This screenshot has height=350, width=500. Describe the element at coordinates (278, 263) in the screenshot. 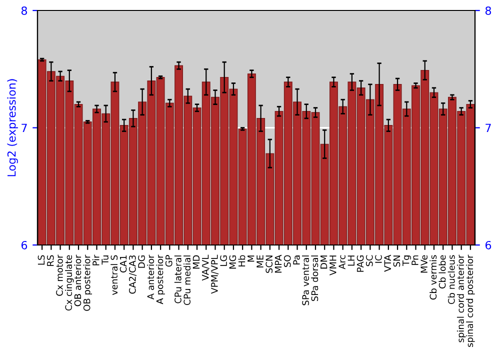

I see `x-tick-label: MPA` at that location.